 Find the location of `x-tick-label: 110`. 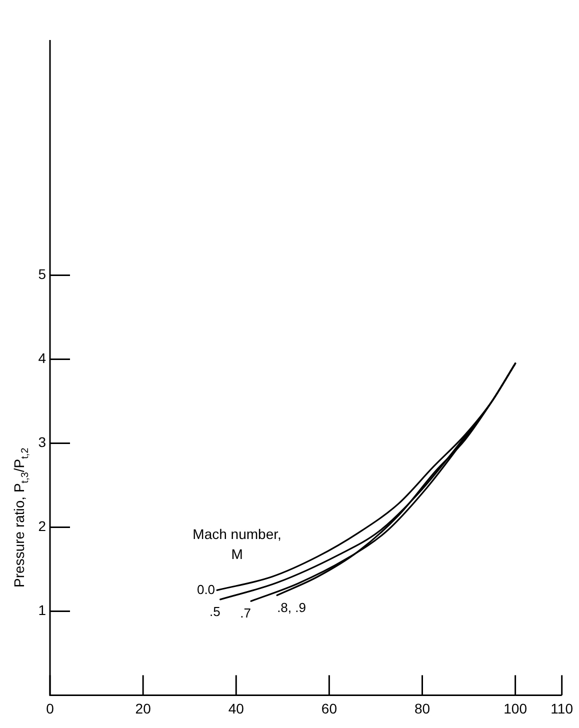

x-tick-label: 110 is located at coordinates (562, 708).